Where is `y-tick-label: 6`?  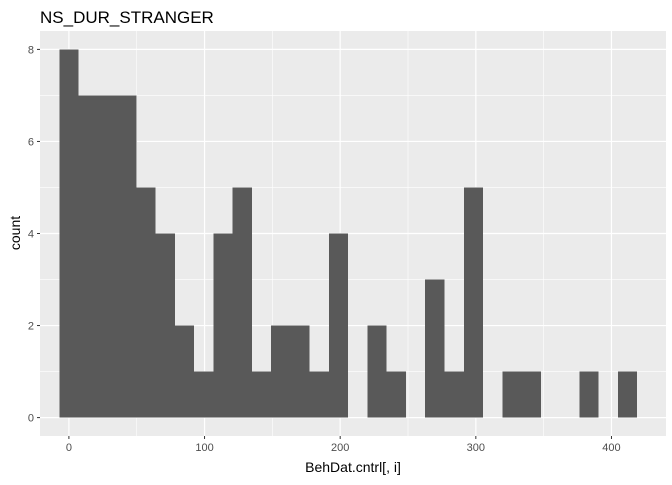 y-tick-label: 6 is located at coordinates (31, 142).